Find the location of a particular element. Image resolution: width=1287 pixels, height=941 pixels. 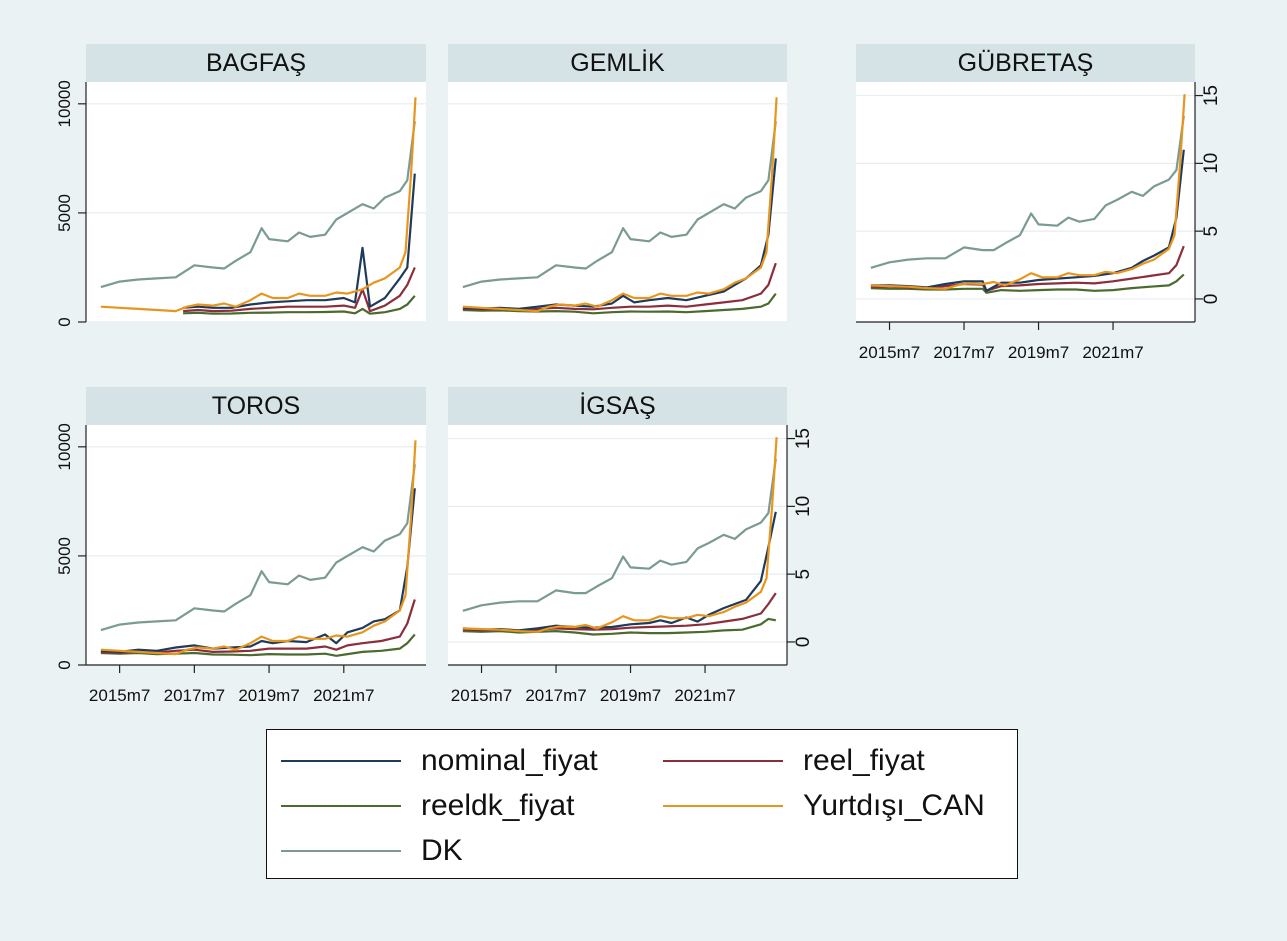

legend-item-nominal-fiyat: nominal_fiyat is located at coordinates (439, 761).